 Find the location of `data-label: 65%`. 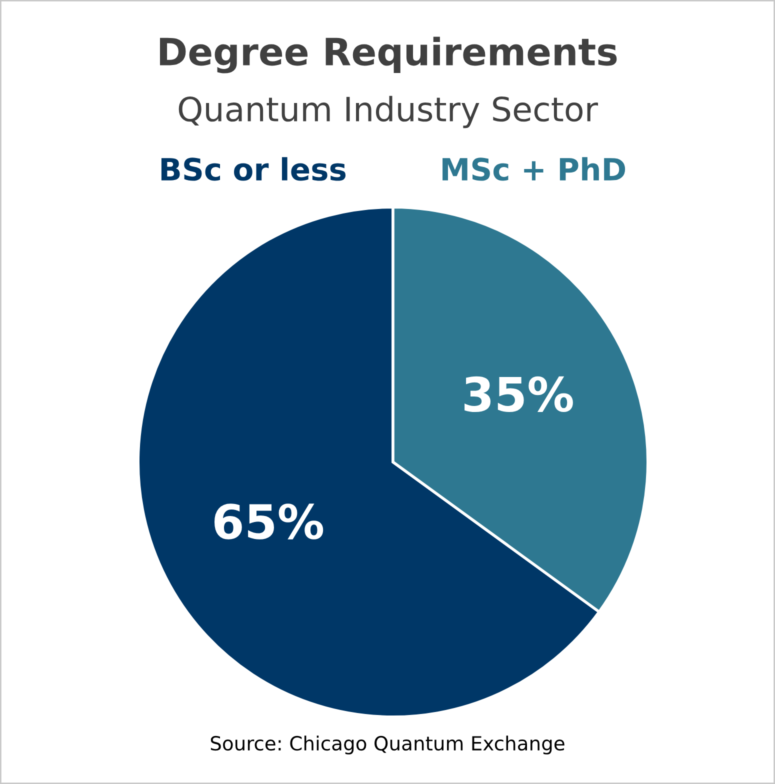

data-label: 65% is located at coordinates (269, 522).